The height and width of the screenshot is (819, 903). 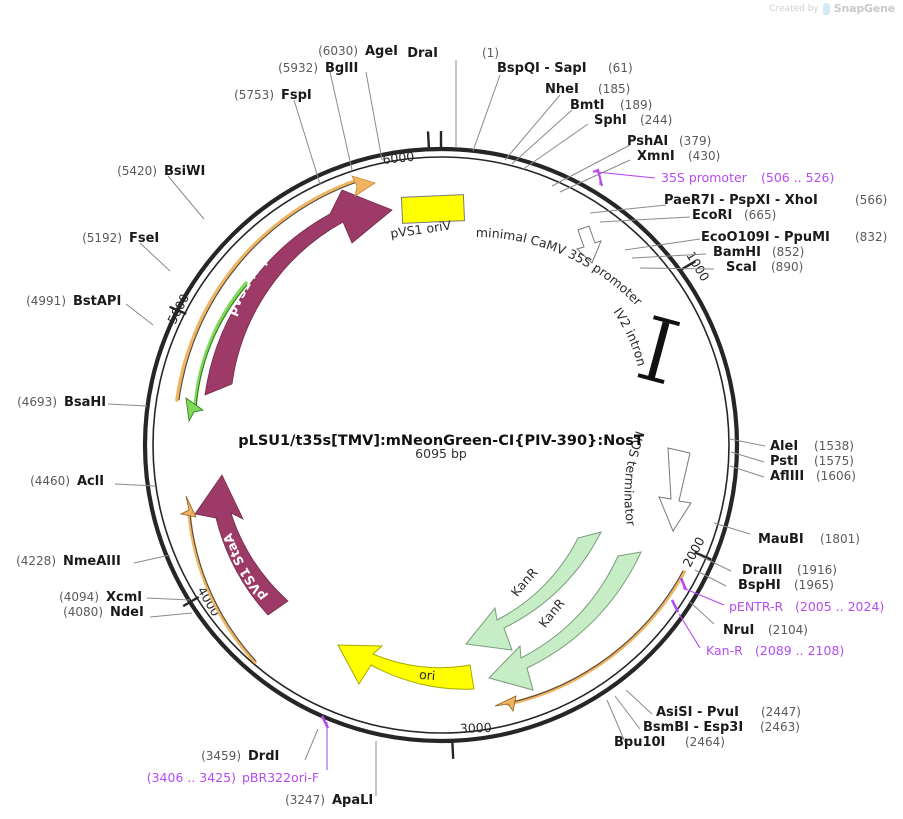 What do you see at coordinates (812, 461) in the screenshot?
I see `enzyme-label-pst-i: PstI (1575)` at bounding box center [812, 461].